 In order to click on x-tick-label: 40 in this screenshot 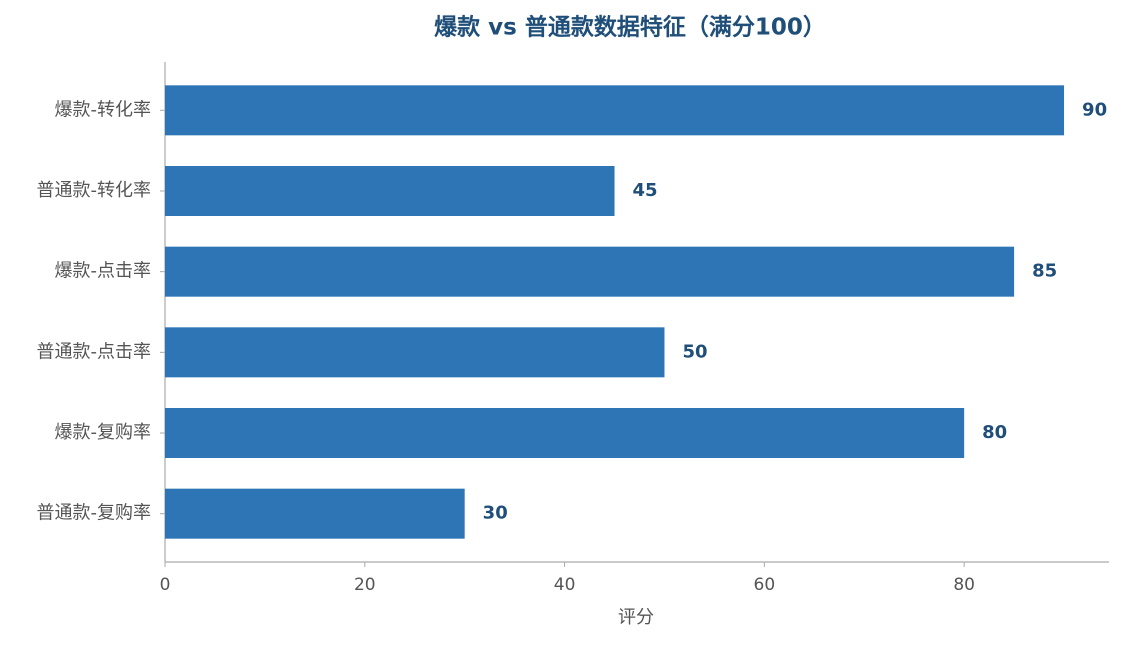, I will do `click(565, 585)`.